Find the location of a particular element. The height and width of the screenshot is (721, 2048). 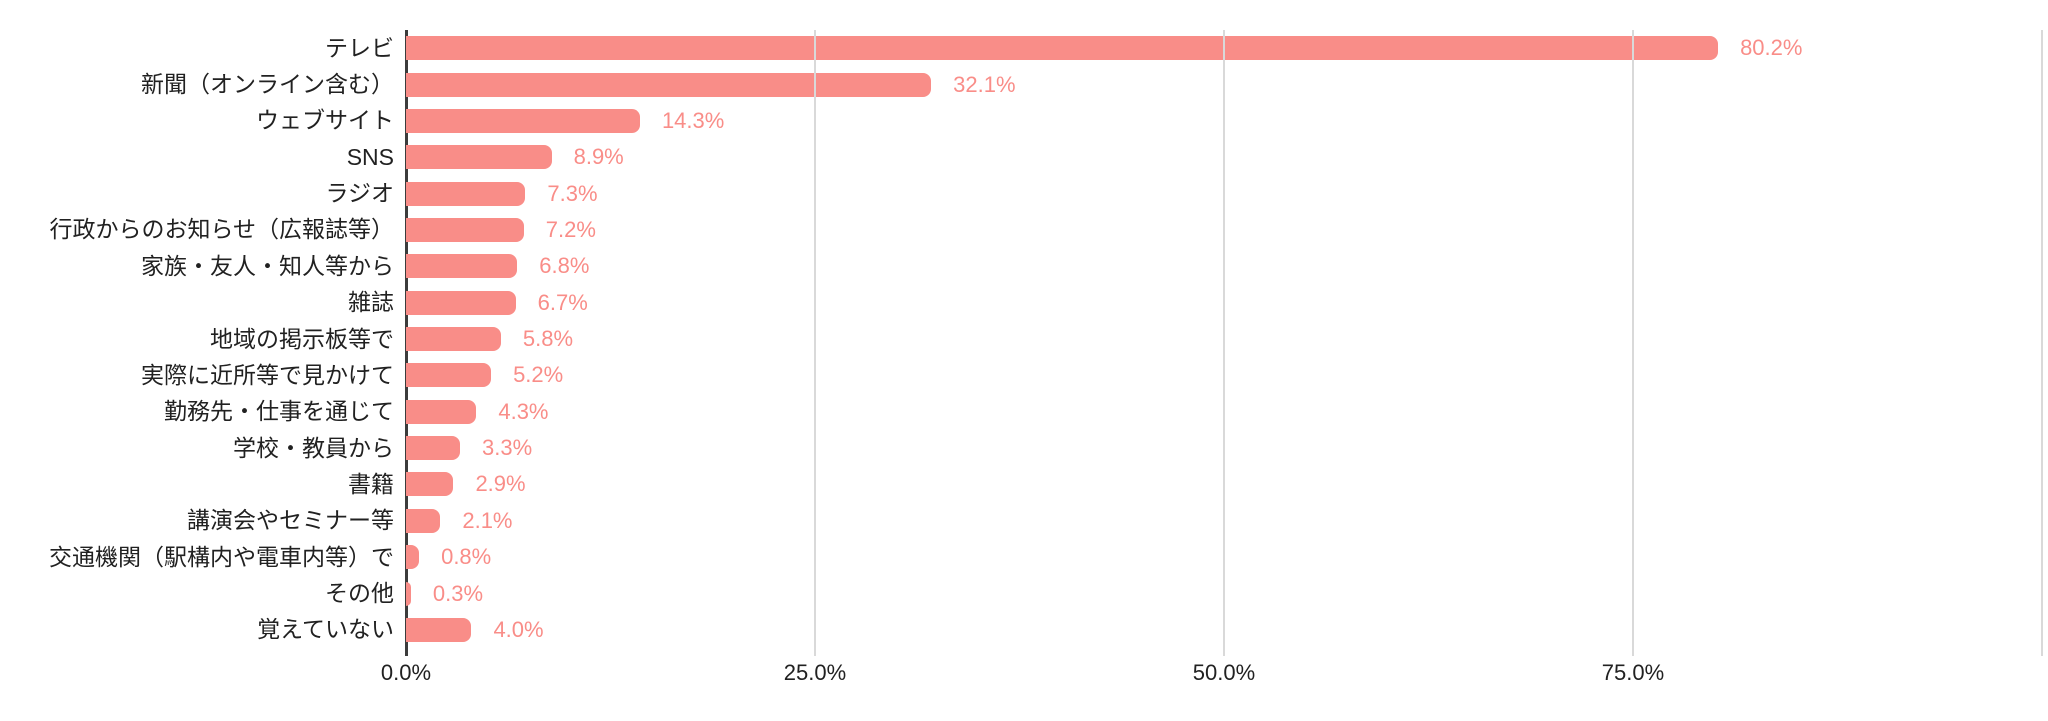

bar-row: 6.7% is located at coordinates (1224, 303).